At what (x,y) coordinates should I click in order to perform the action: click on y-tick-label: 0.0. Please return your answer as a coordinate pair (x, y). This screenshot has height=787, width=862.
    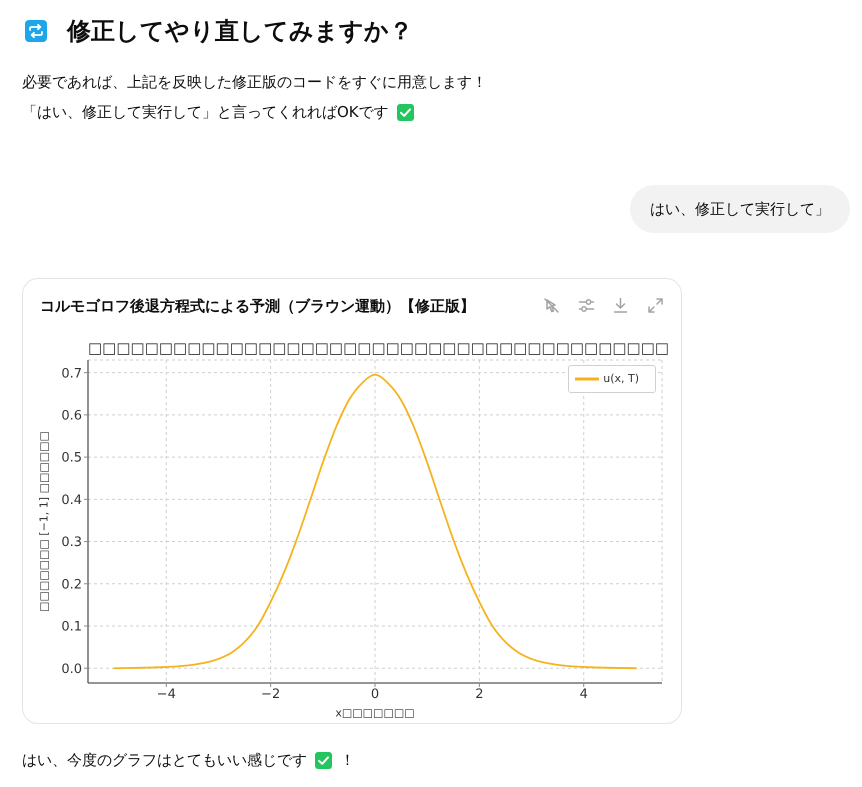
    Looking at the image, I should click on (71, 669).